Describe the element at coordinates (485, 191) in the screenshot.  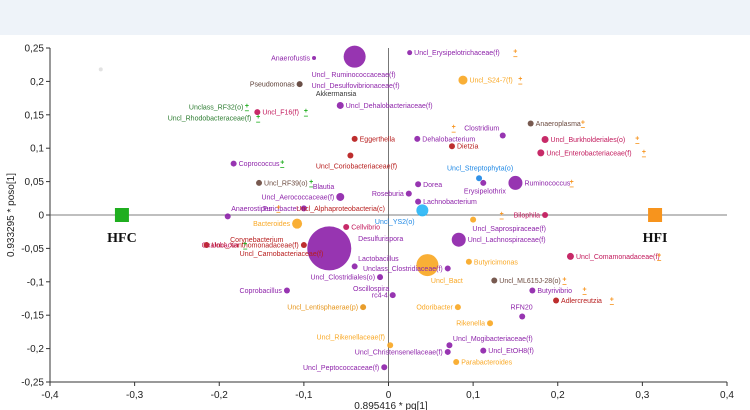
I see `point-label: Erysipelothrix` at that location.